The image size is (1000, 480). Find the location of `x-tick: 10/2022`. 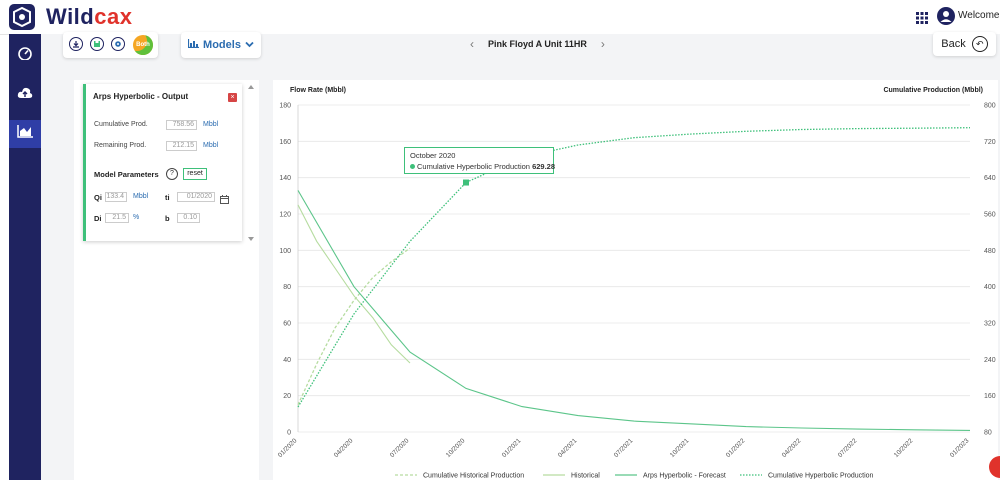

x-tick: 10/2022 is located at coordinates (904, 448).